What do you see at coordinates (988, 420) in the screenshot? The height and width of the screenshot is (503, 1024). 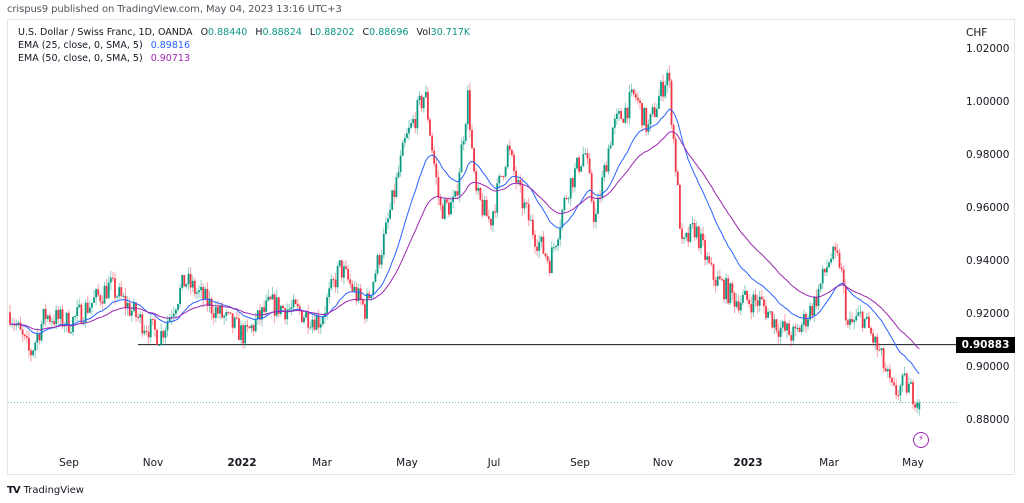 I see `price-tick: 0.88000` at bounding box center [988, 420].